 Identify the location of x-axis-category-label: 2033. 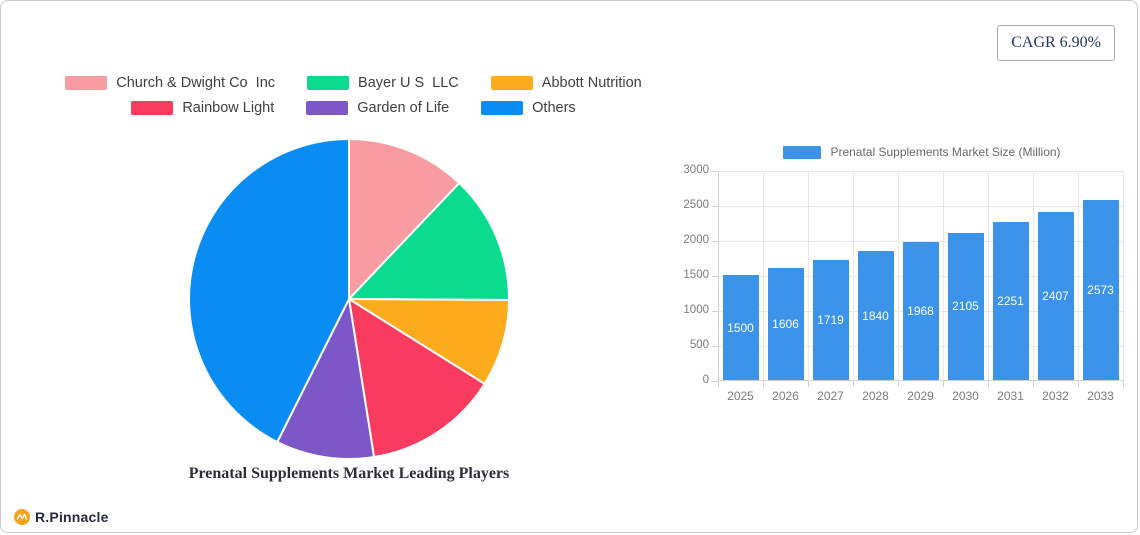
(1100, 396).